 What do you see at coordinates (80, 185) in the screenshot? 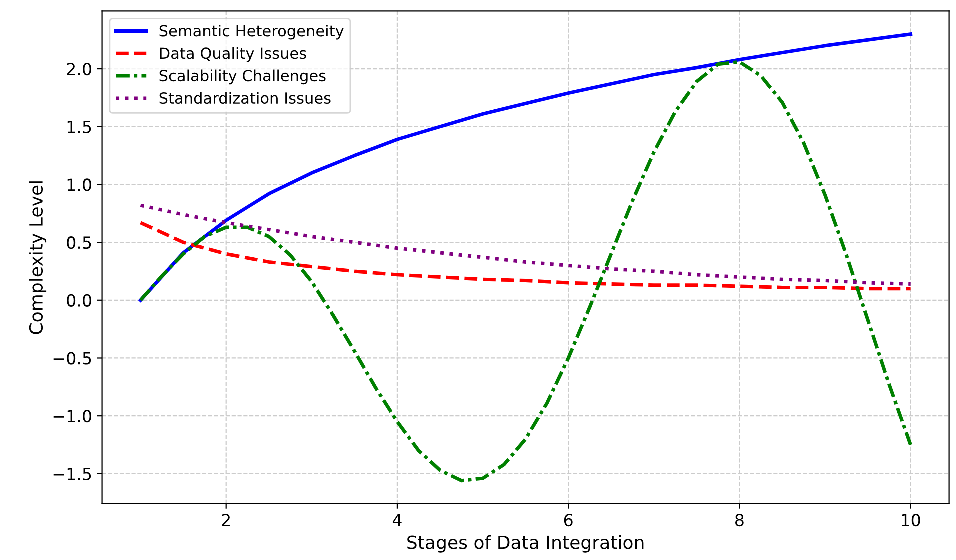
I see `y-tick-label: 1.0` at bounding box center [80, 185].